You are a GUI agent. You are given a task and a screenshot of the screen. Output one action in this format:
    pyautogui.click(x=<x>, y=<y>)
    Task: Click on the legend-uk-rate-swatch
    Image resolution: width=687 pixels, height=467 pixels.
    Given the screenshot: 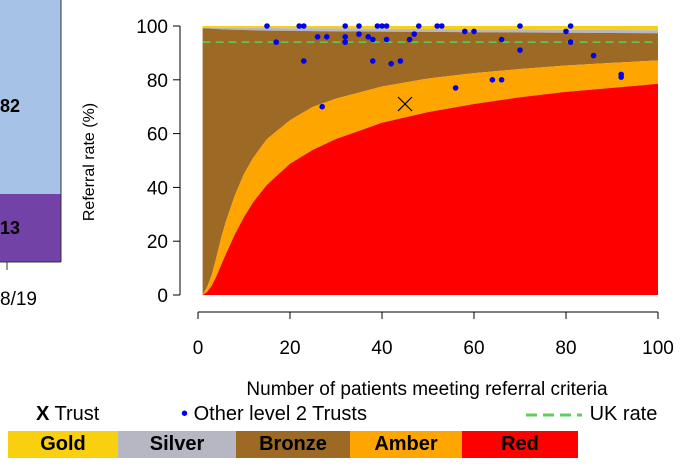 What is the action you would take?
    pyautogui.click(x=554, y=415)
    